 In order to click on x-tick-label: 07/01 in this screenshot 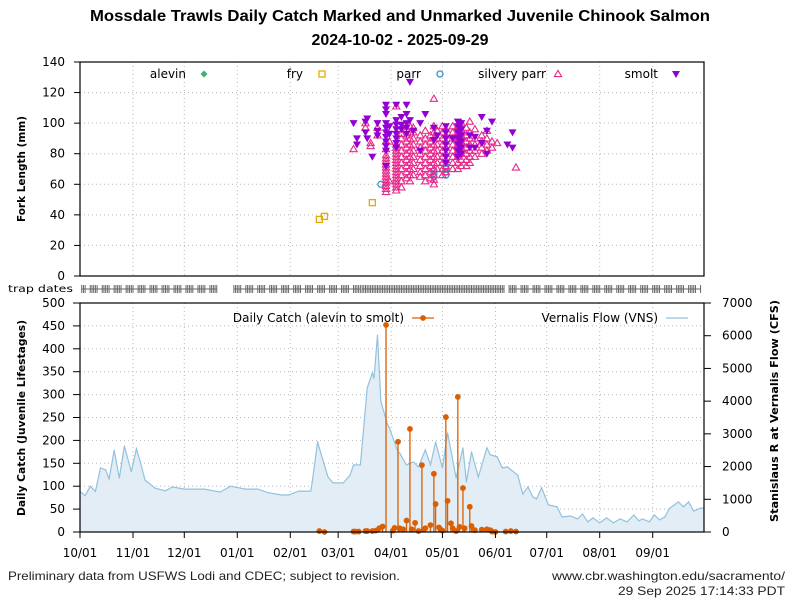, I will do `click(546, 553)`.